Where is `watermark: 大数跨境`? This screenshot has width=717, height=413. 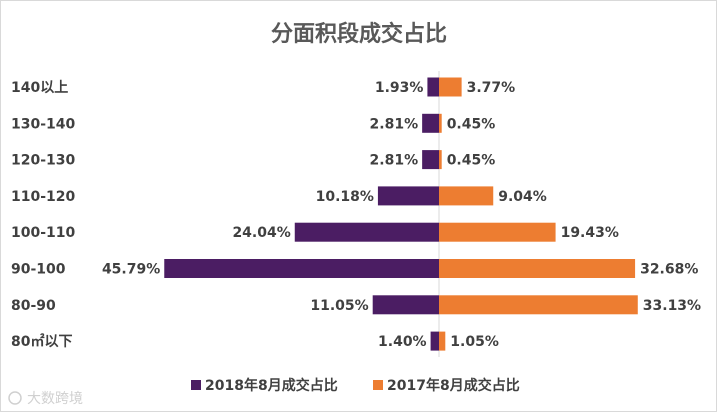 watermark: 大数跨境 is located at coordinates (45, 399).